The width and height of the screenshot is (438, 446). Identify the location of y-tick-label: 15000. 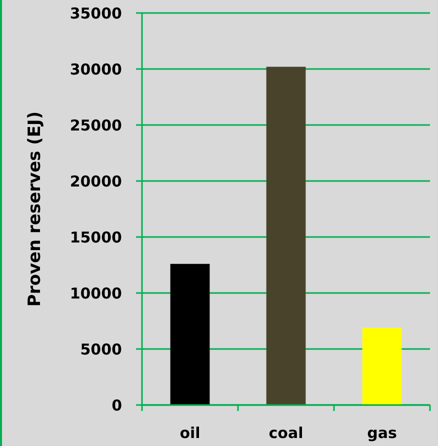
(96, 237).